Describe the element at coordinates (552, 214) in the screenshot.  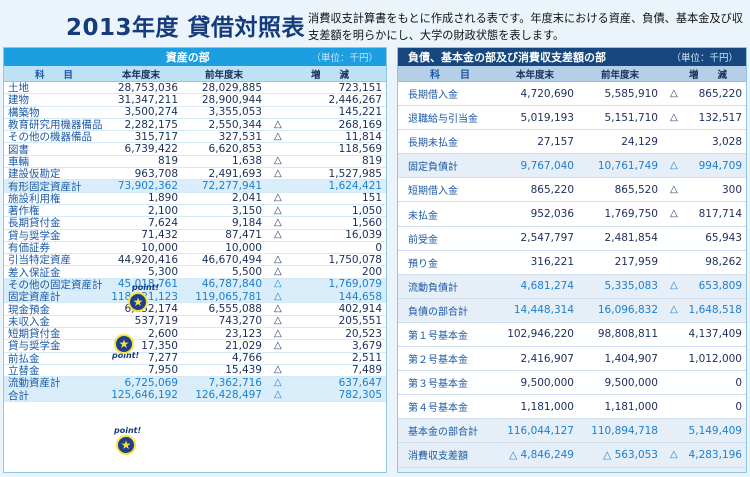
I see `current-year-value: 952,036` at that location.